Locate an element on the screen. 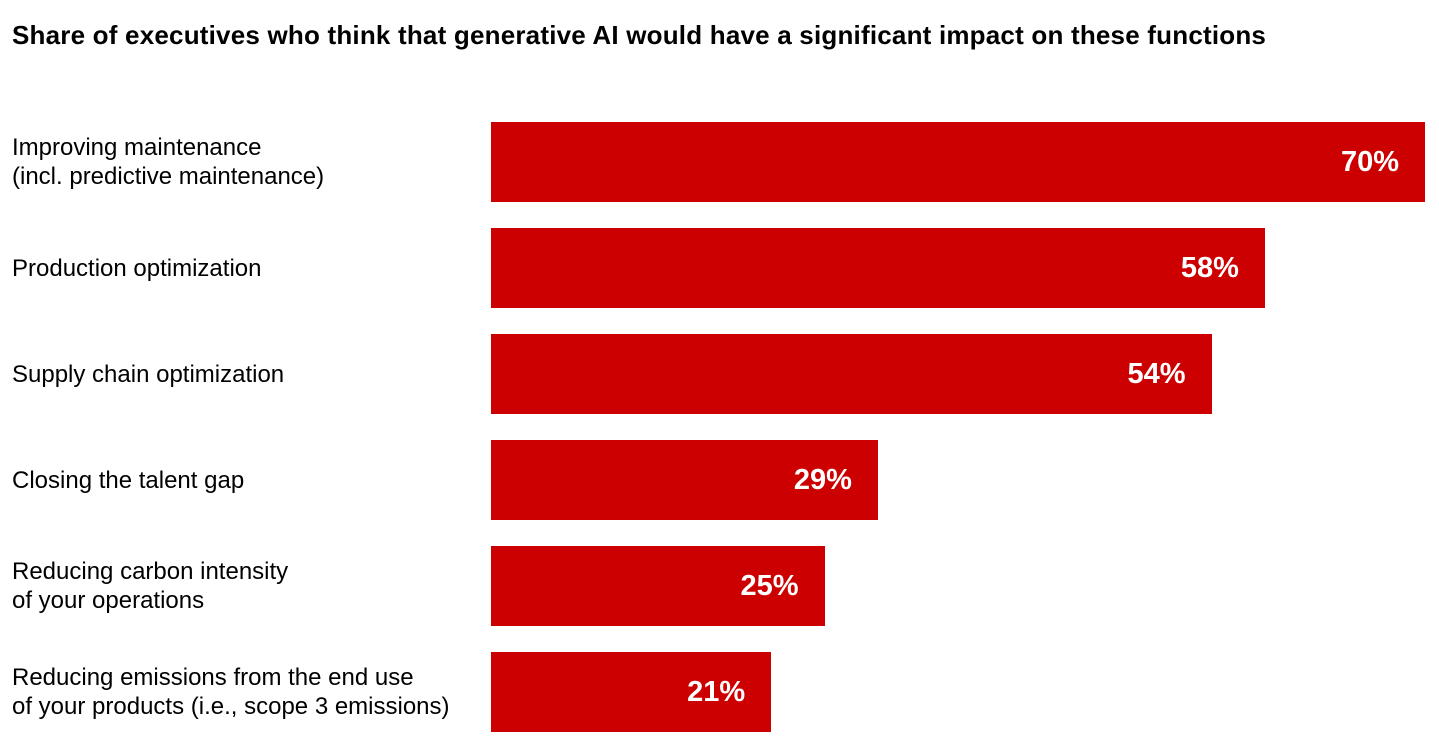 The image size is (1439, 745). bar: 58% is located at coordinates (878, 268).